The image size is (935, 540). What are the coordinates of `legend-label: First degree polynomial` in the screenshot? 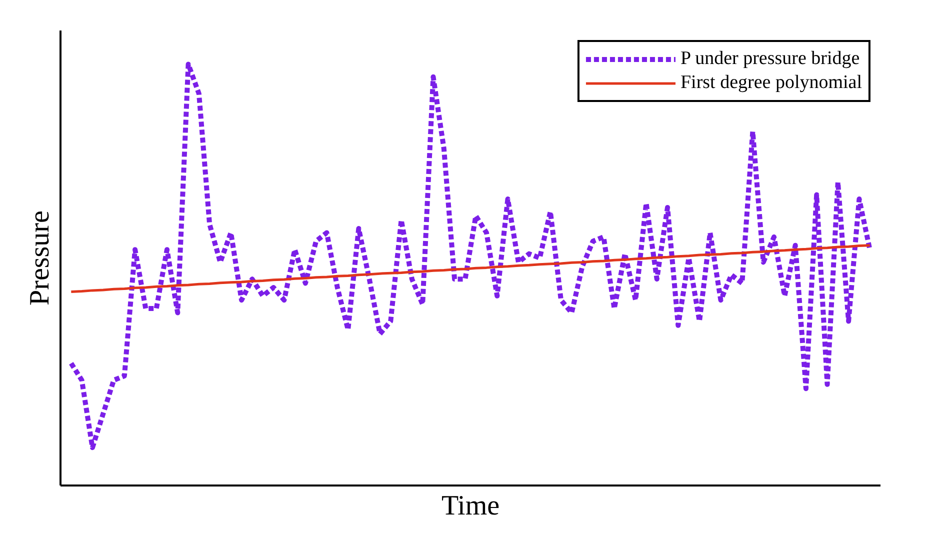 It's located at (771, 83).